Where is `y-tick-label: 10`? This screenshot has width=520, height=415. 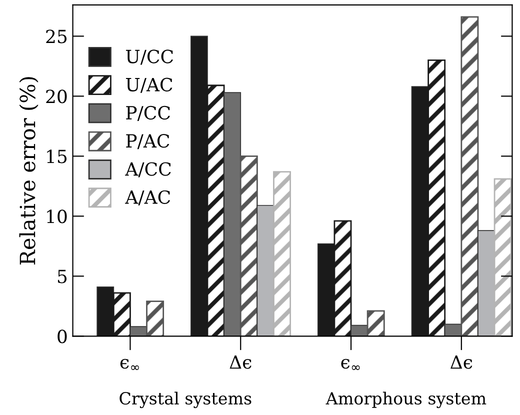 y-tick-label: 10 is located at coordinates (57, 217).